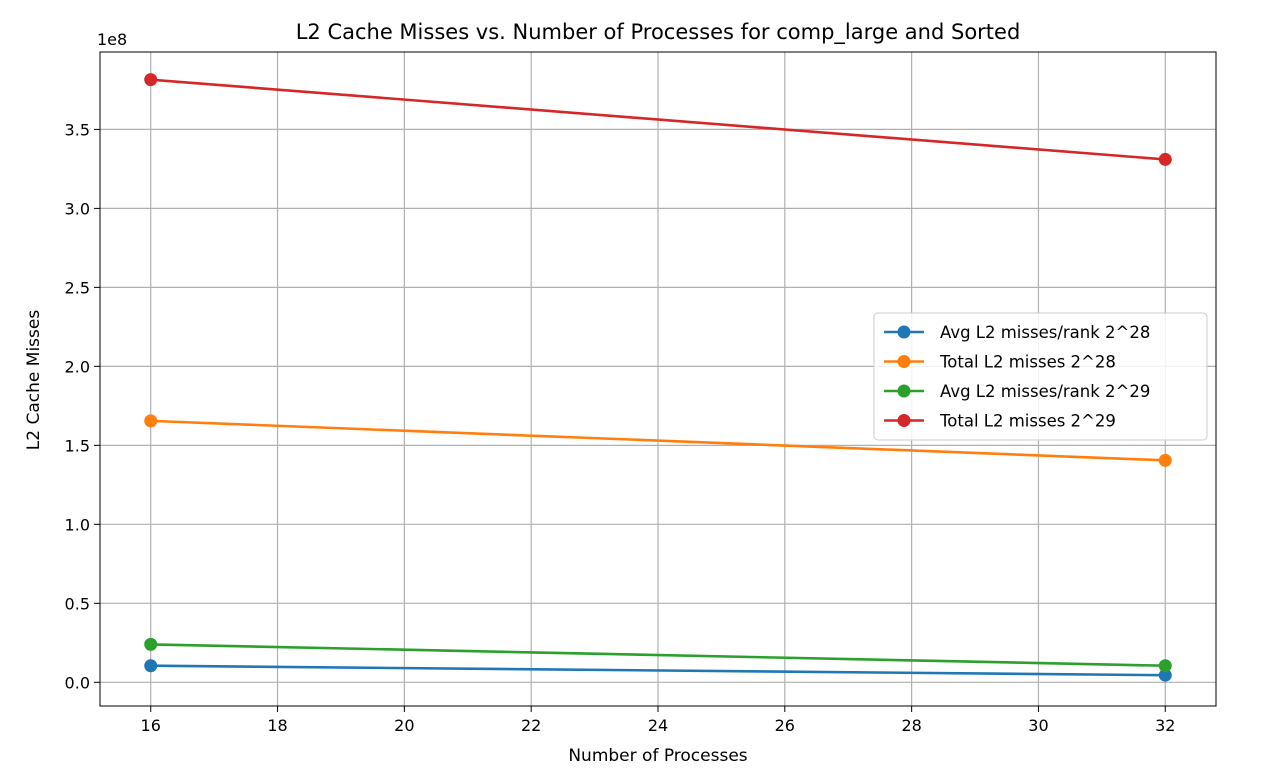 Image resolution: width=1284 pixels, height=778 pixels. Describe the element at coordinates (77, 524) in the screenshot. I see `y-tick-label: 1.0` at that location.